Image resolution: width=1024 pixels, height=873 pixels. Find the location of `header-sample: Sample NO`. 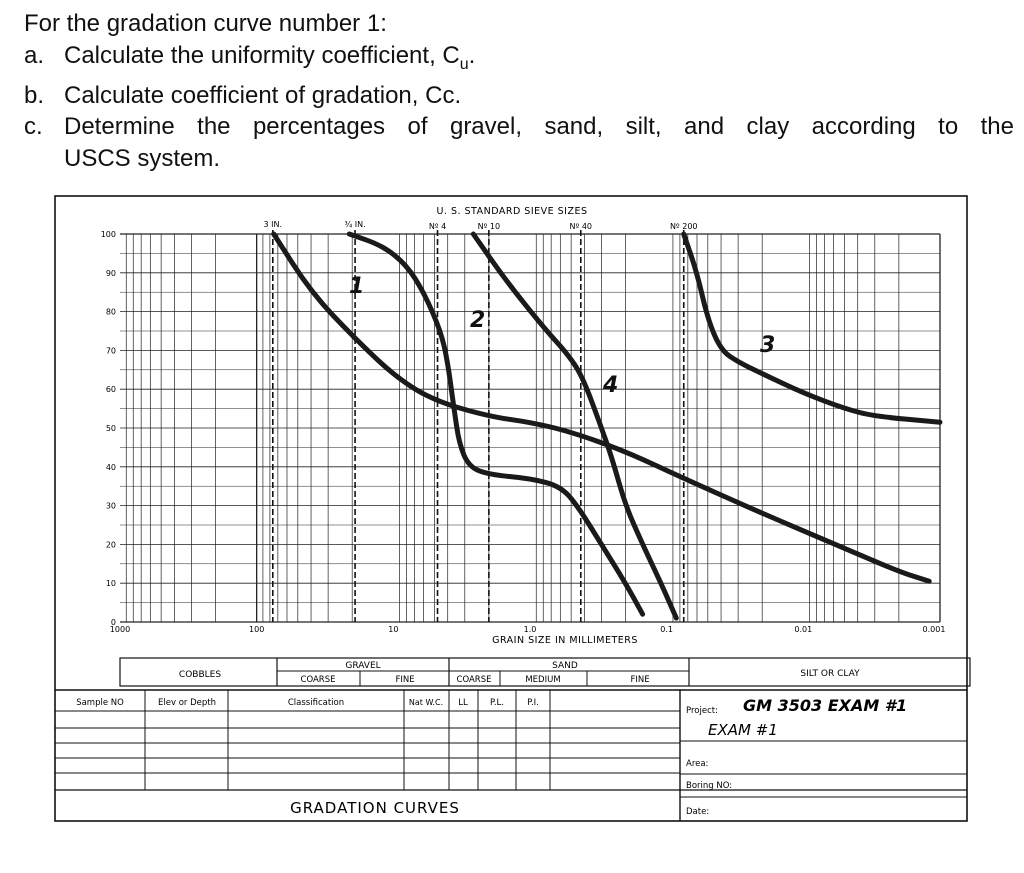

header-sample: Sample NO is located at coordinates (100, 703).